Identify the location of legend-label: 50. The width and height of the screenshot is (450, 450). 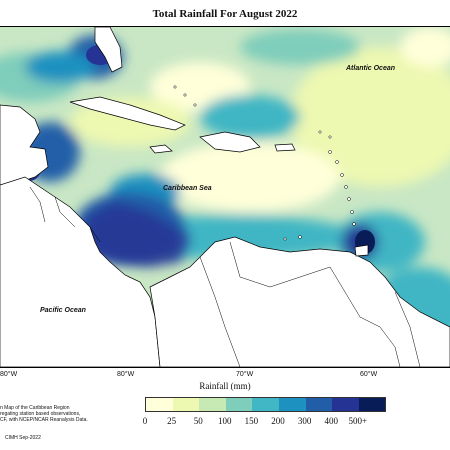
(198, 421).